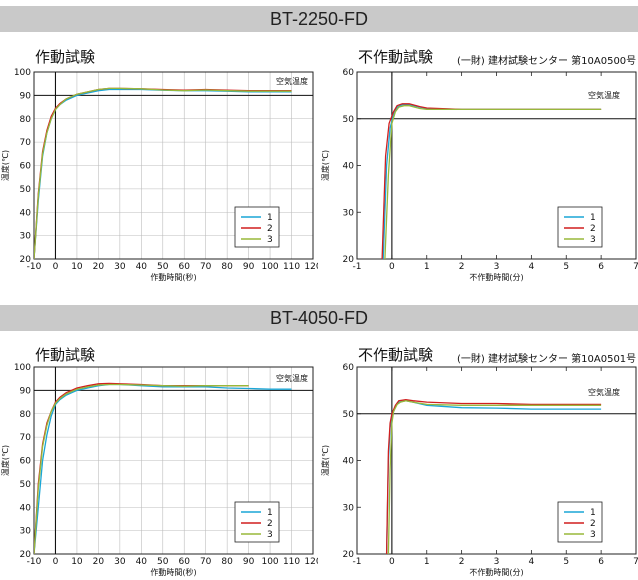  Describe the element at coordinates (269, 267) in the screenshot. I see `x-tick-label: 100` at that location.